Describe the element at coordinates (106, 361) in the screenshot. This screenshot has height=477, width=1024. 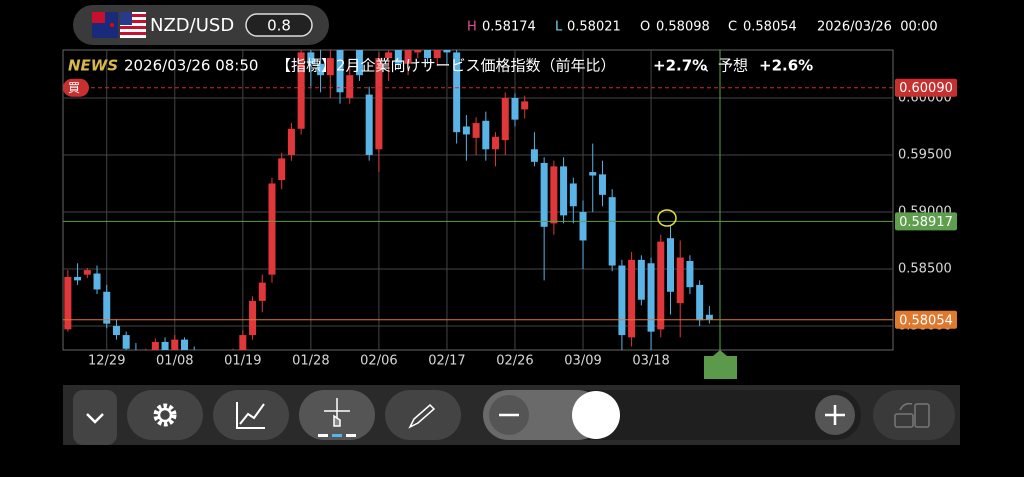
I see `x-tick-label: 12/29` at that location.